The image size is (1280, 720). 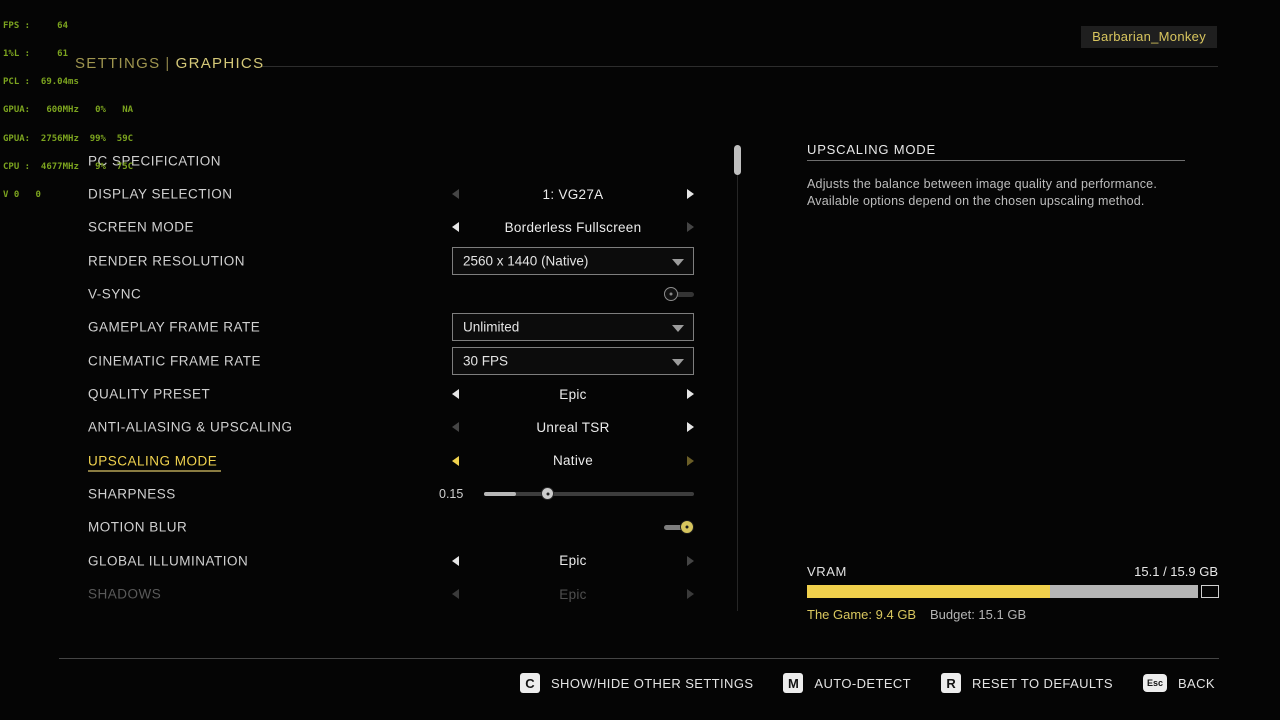 What do you see at coordinates (391, 360) in the screenshot?
I see `setting-row-cinematic-frame-rate: CINEMATIC FRAME RATE 30 FPS` at bounding box center [391, 360].